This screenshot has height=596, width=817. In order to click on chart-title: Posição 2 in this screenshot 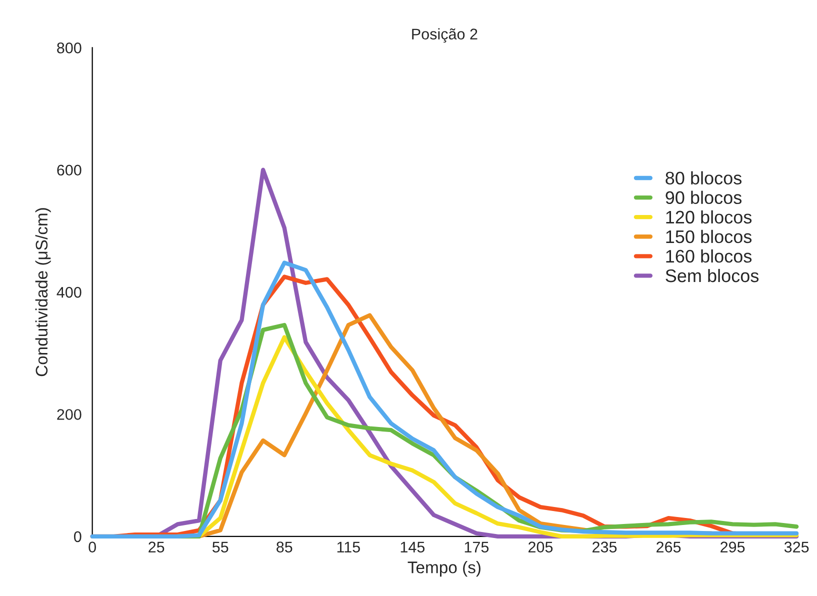, I will do `click(445, 35)`.